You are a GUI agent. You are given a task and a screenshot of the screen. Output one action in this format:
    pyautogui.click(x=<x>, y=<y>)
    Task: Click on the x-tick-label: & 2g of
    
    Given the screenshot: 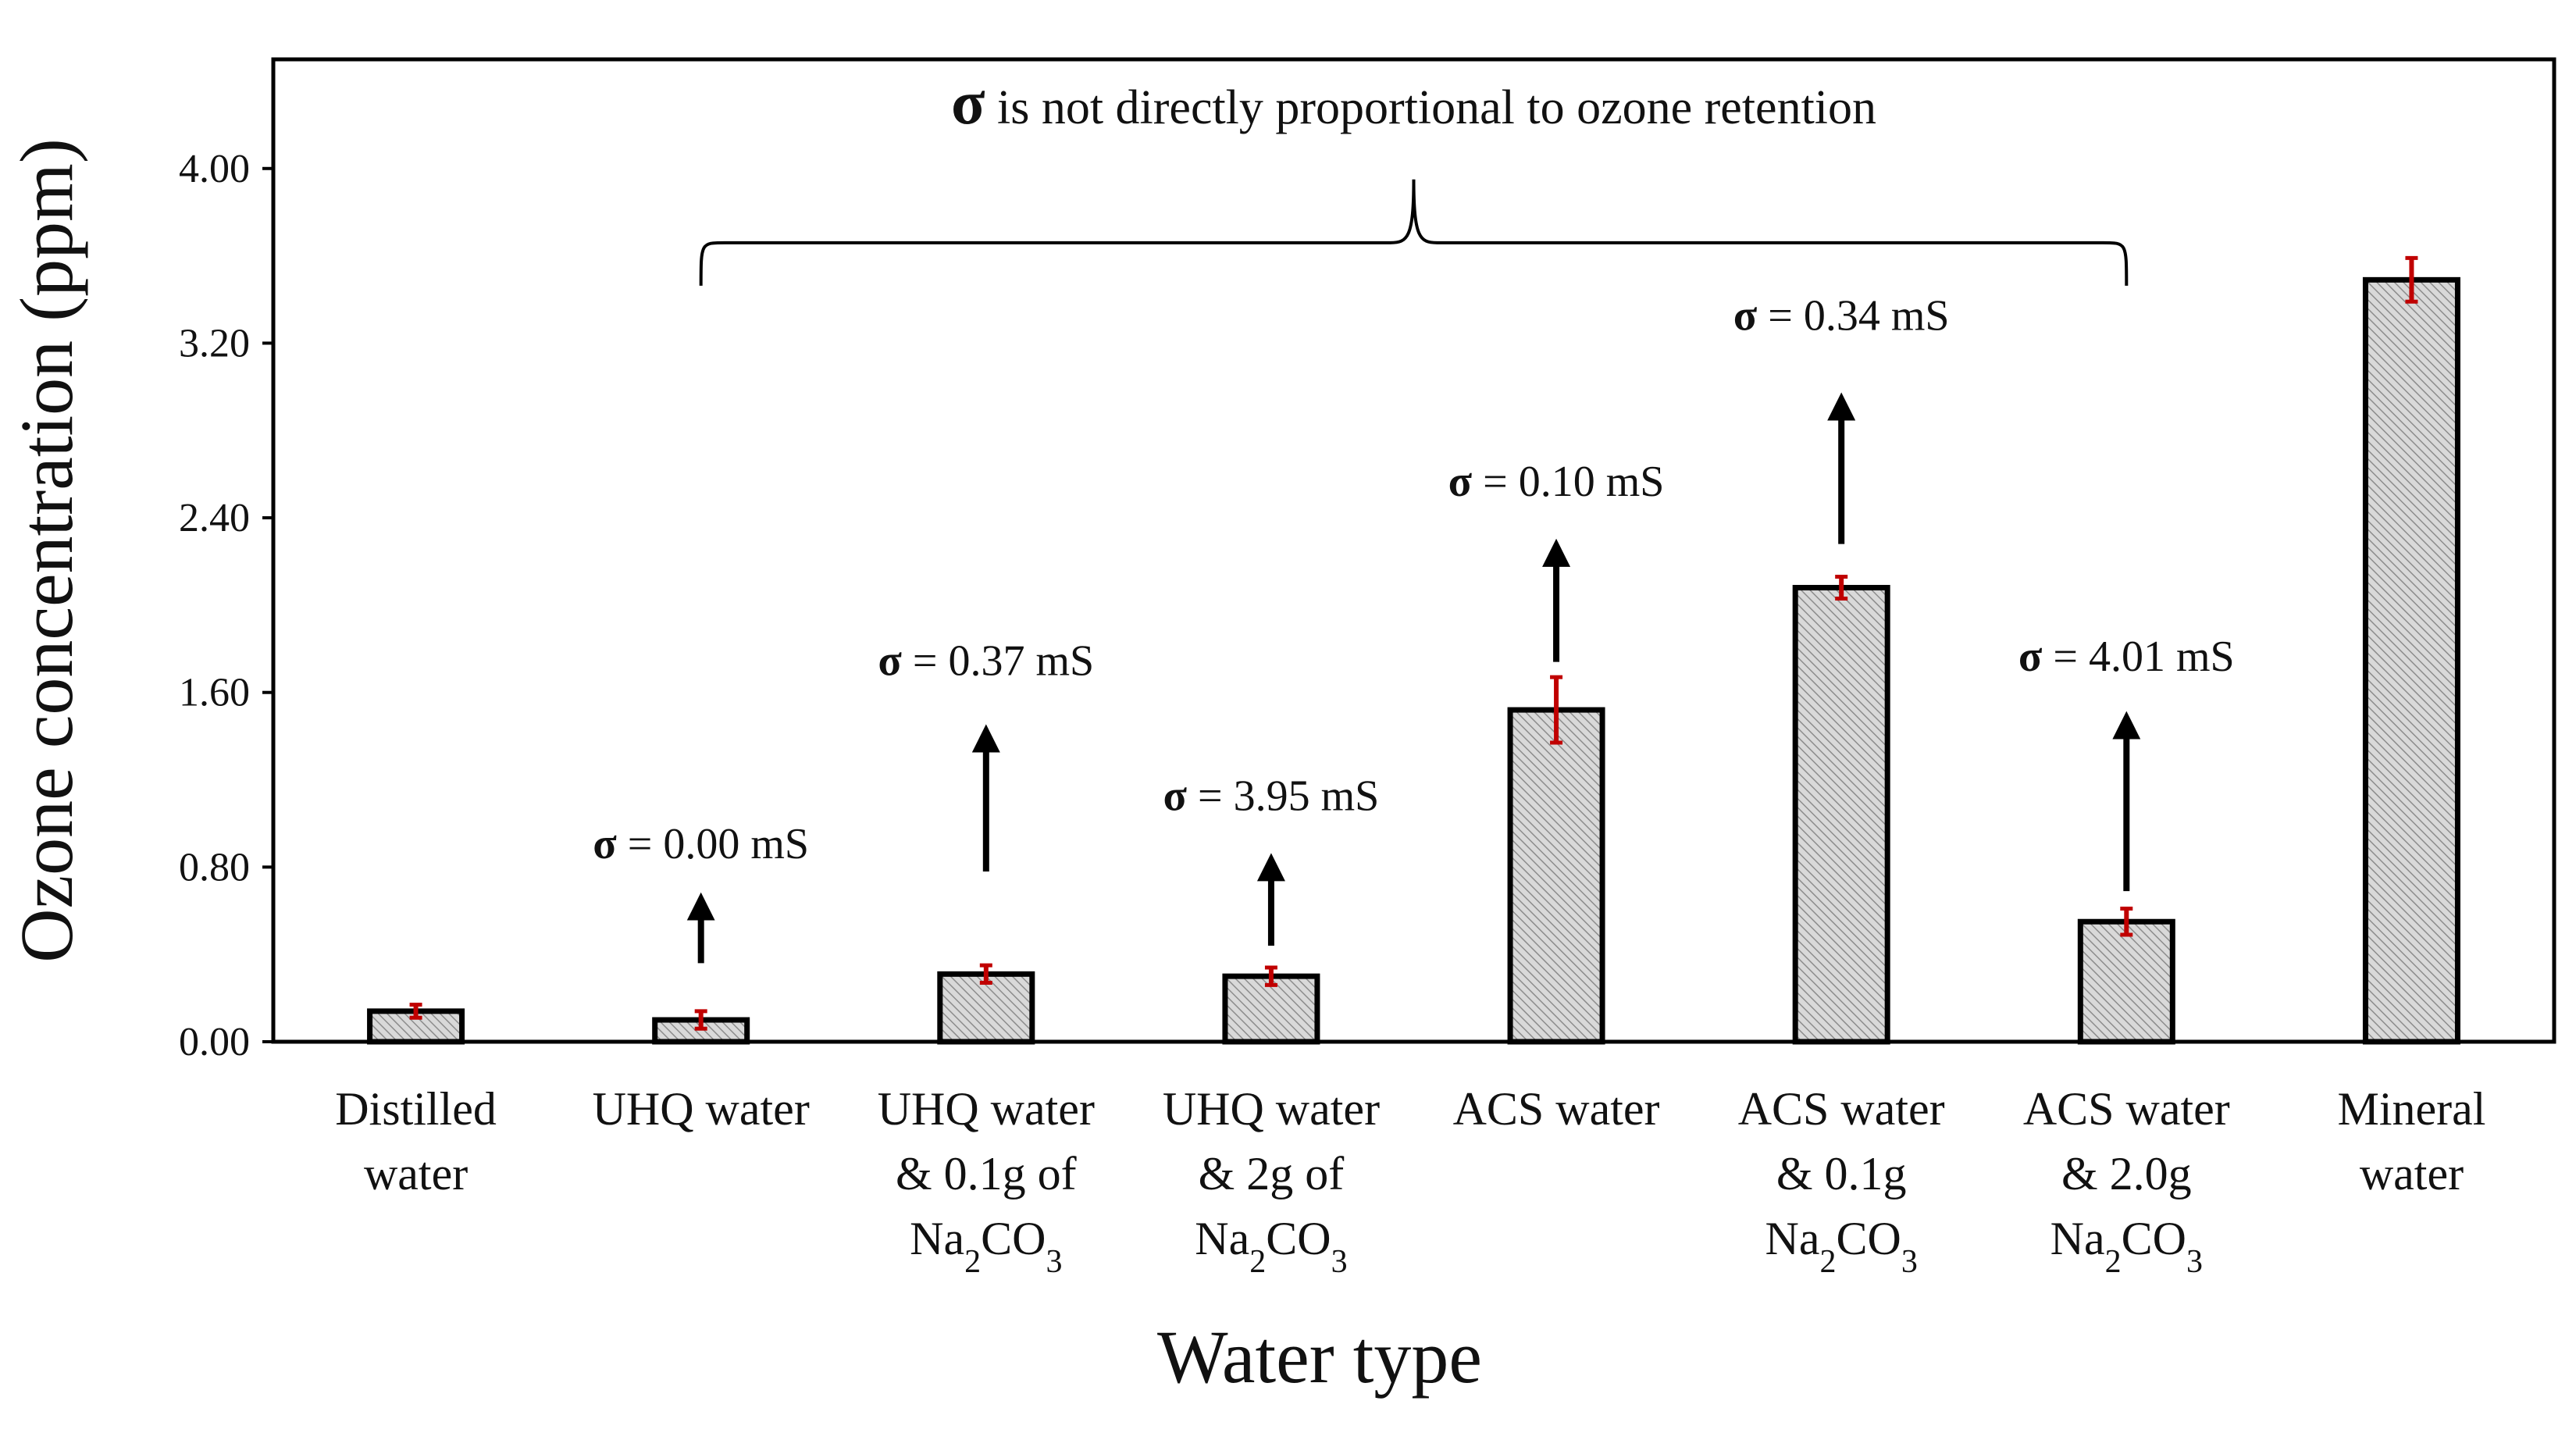 What is the action you would take?
    pyautogui.click(x=1272, y=1173)
    